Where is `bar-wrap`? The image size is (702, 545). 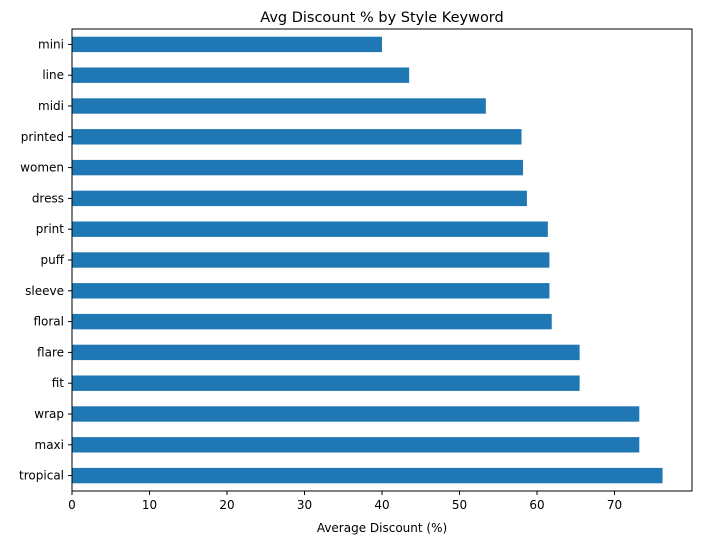
bar-wrap is located at coordinates (356, 414).